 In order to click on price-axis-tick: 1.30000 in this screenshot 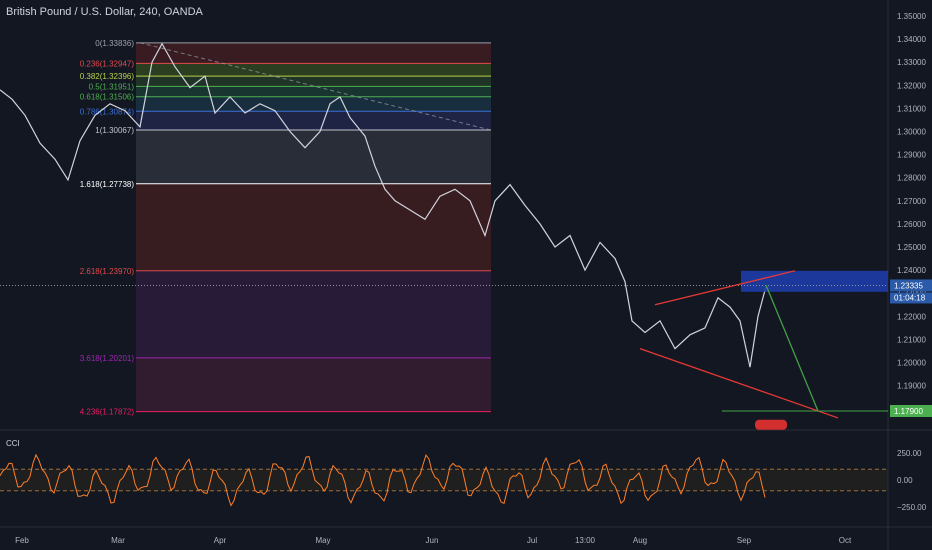, I will do `click(911, 132)`.